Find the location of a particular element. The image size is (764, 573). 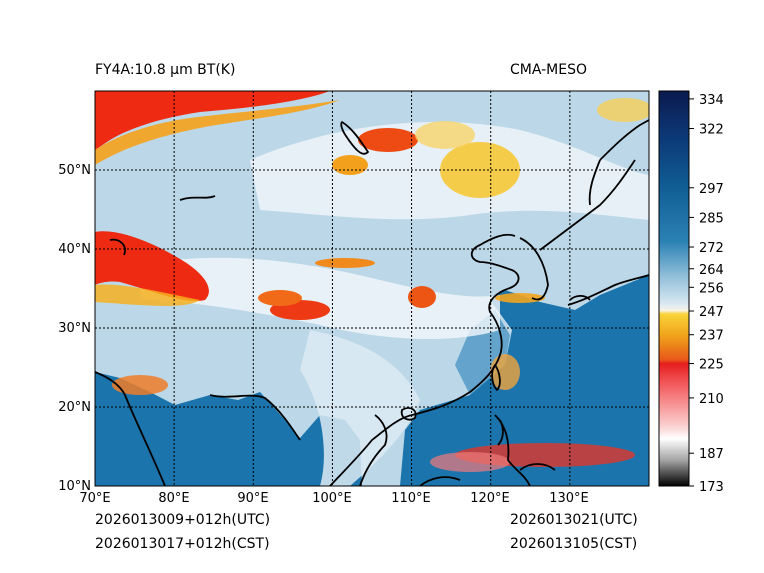

cloud-band-central is located at coordinates (320, 298).